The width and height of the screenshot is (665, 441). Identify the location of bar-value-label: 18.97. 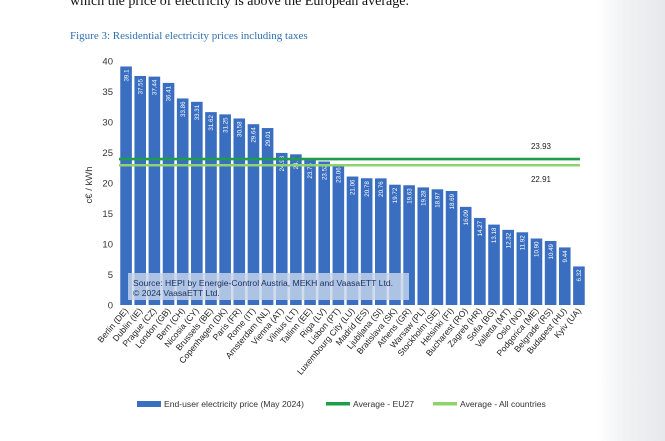
(438, 200).